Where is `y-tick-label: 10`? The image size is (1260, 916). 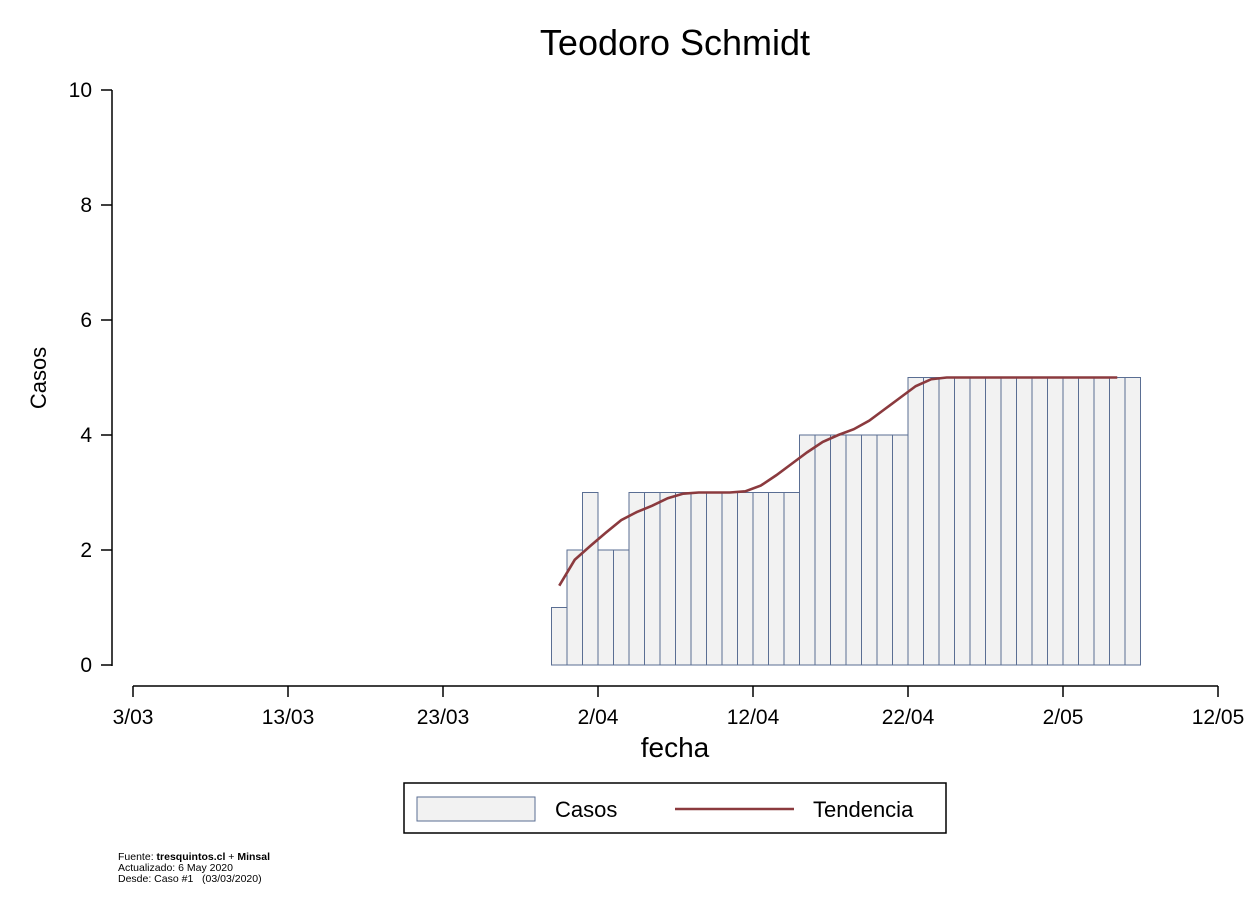
y-tick-label: 10 is located at coordinates (80, 90).